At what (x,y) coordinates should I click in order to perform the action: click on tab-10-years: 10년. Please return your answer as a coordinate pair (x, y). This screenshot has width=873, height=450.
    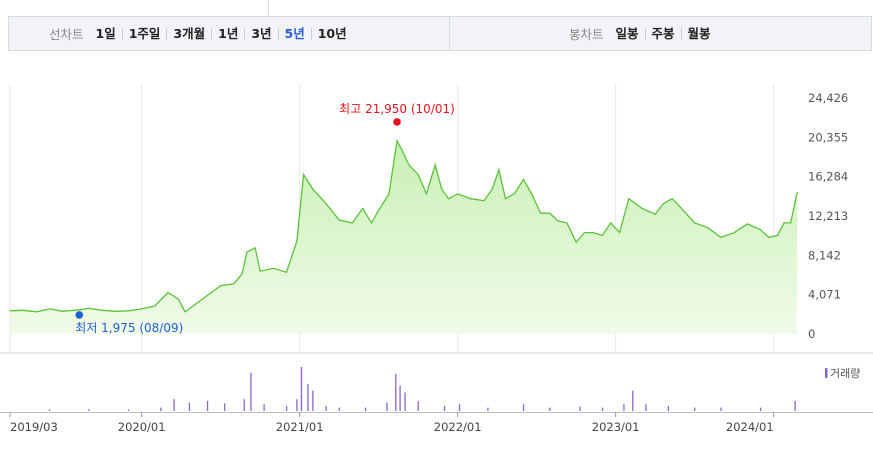
    Looking at the image, I should click on (331, 33).